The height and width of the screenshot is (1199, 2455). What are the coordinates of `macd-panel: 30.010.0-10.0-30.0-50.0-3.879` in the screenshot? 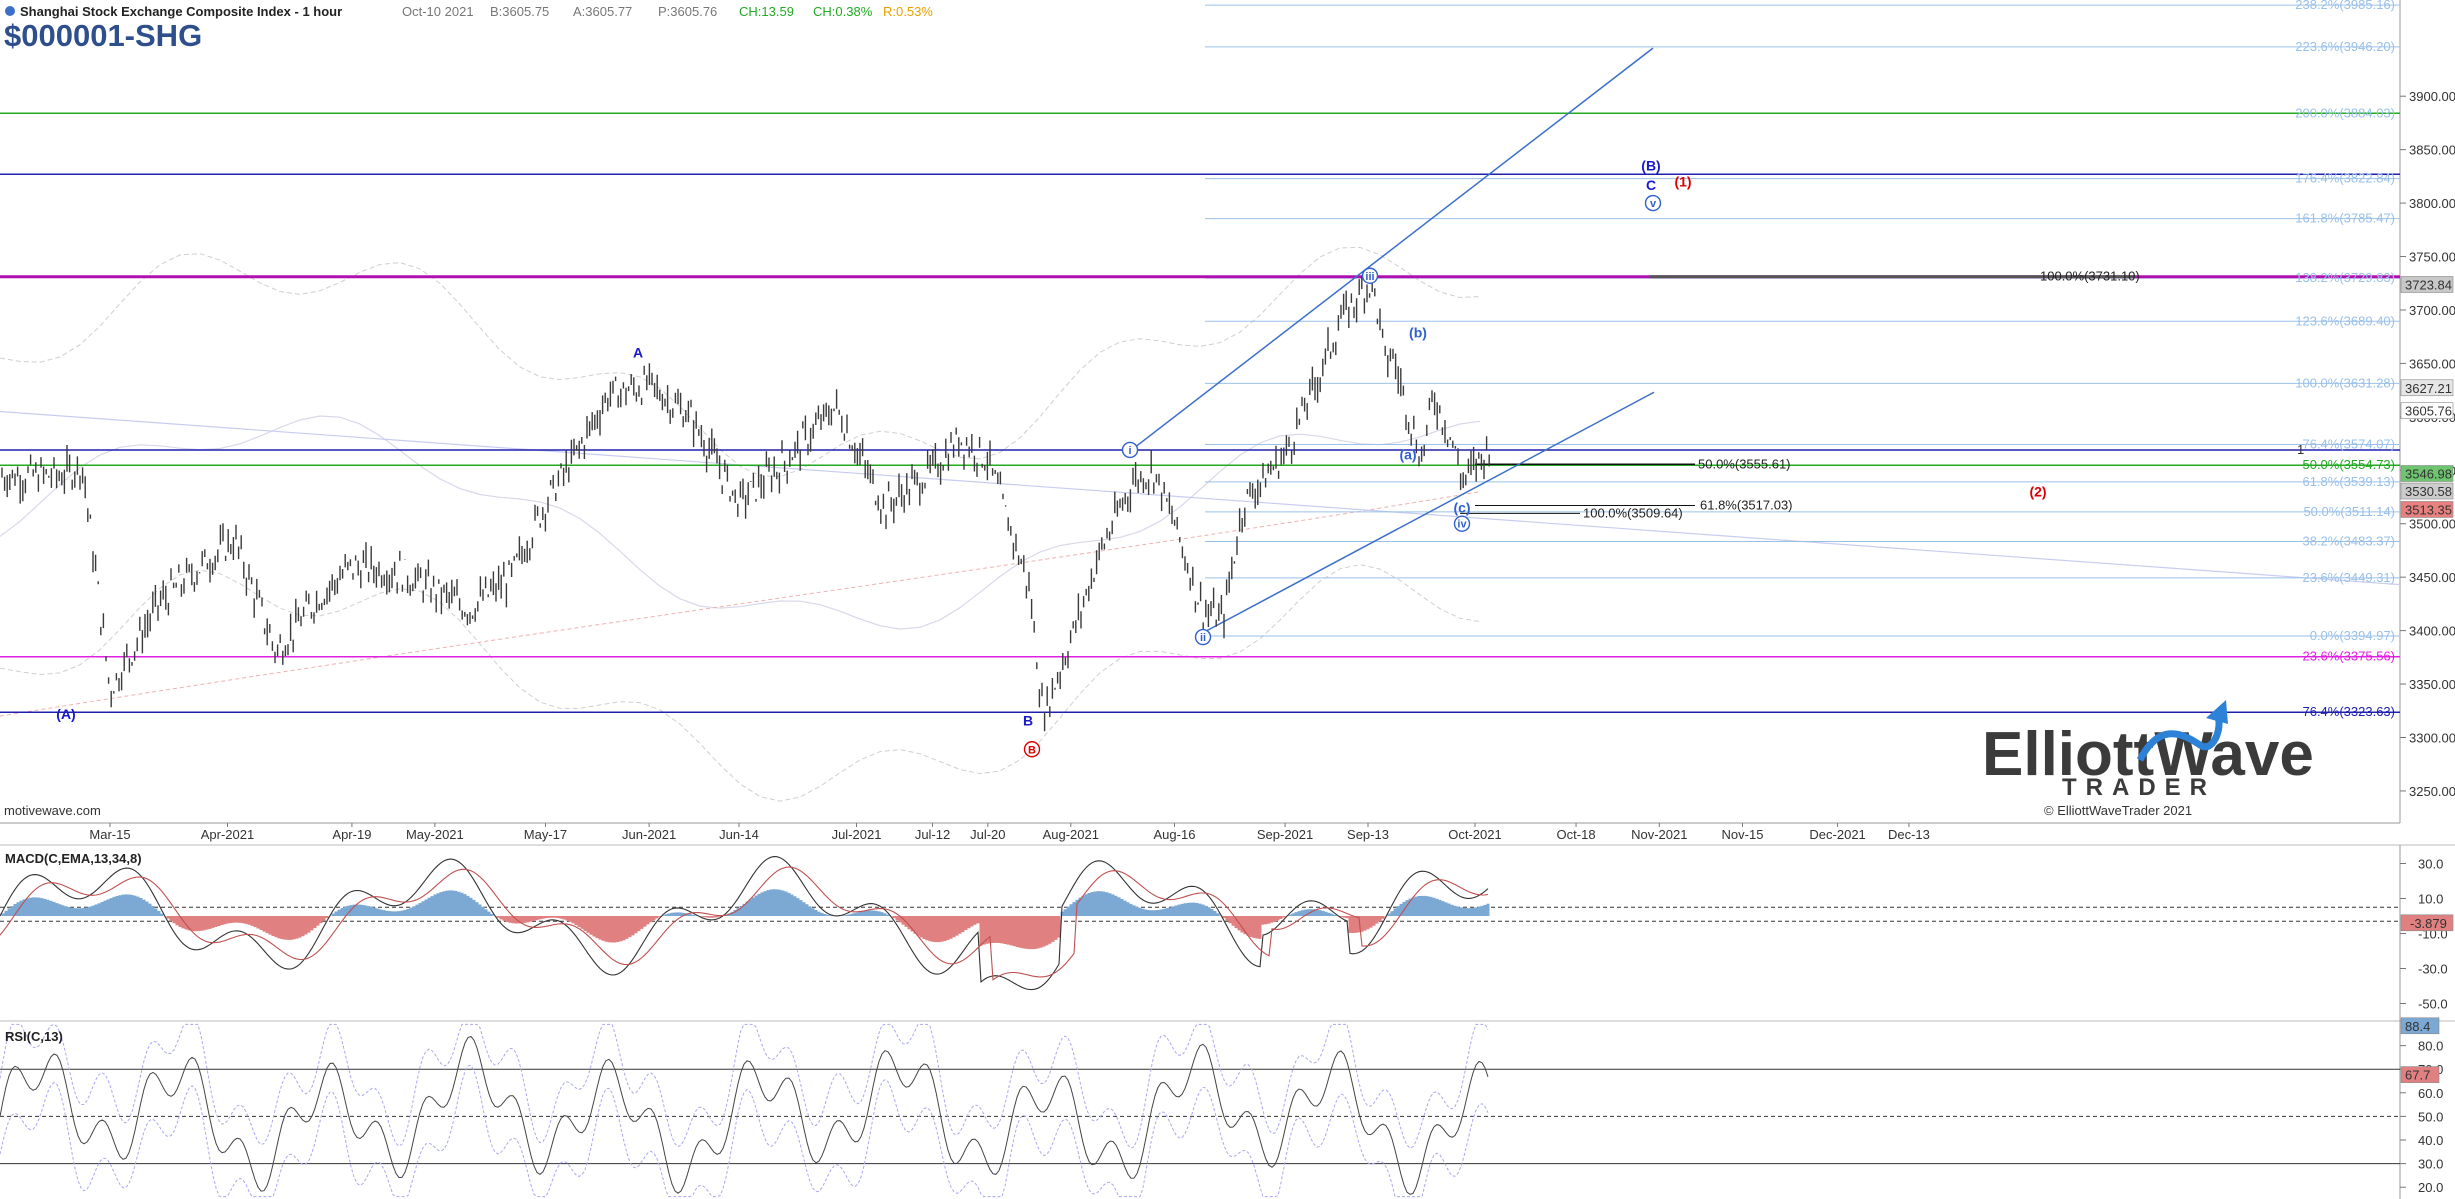 It's located at (1227, 934).